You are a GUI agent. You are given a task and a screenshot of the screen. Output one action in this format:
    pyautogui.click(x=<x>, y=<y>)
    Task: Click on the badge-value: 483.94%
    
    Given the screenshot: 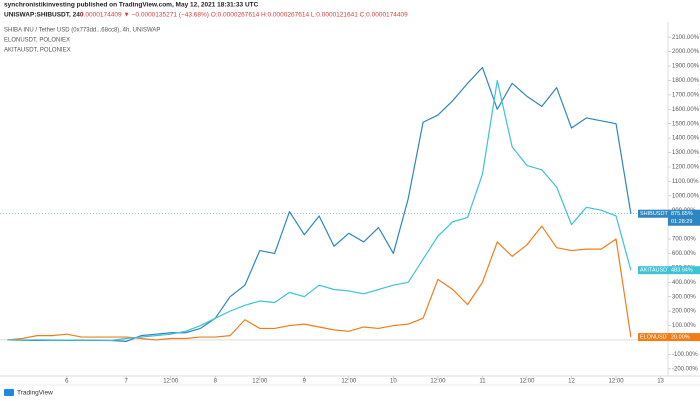 What is the action you would take?
    pyautogui.click(x=682, y=271)
    